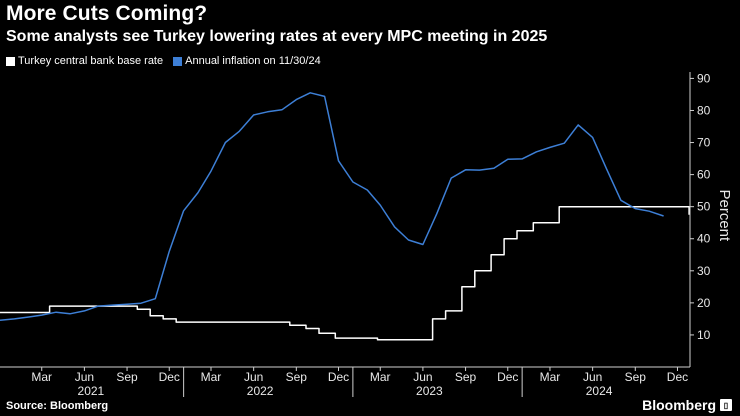  I want to click on legend-label-inflation: Annual inflation on 11/30/24, so click(253, 61).